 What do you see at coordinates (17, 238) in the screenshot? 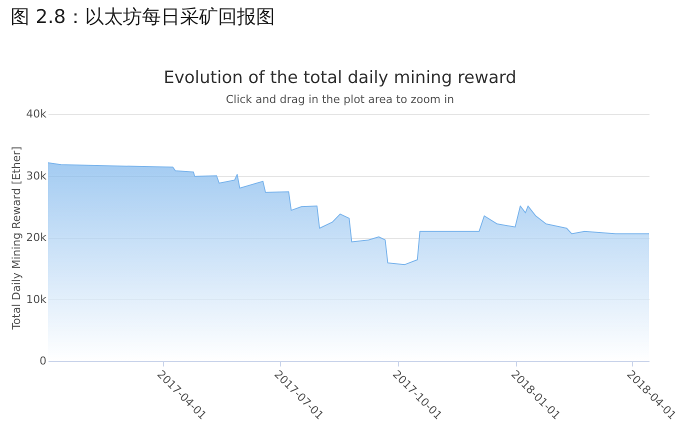
I see `y-axis-title: Total Daily Mining Reward [Ether]` at bounding box center [17, 238].